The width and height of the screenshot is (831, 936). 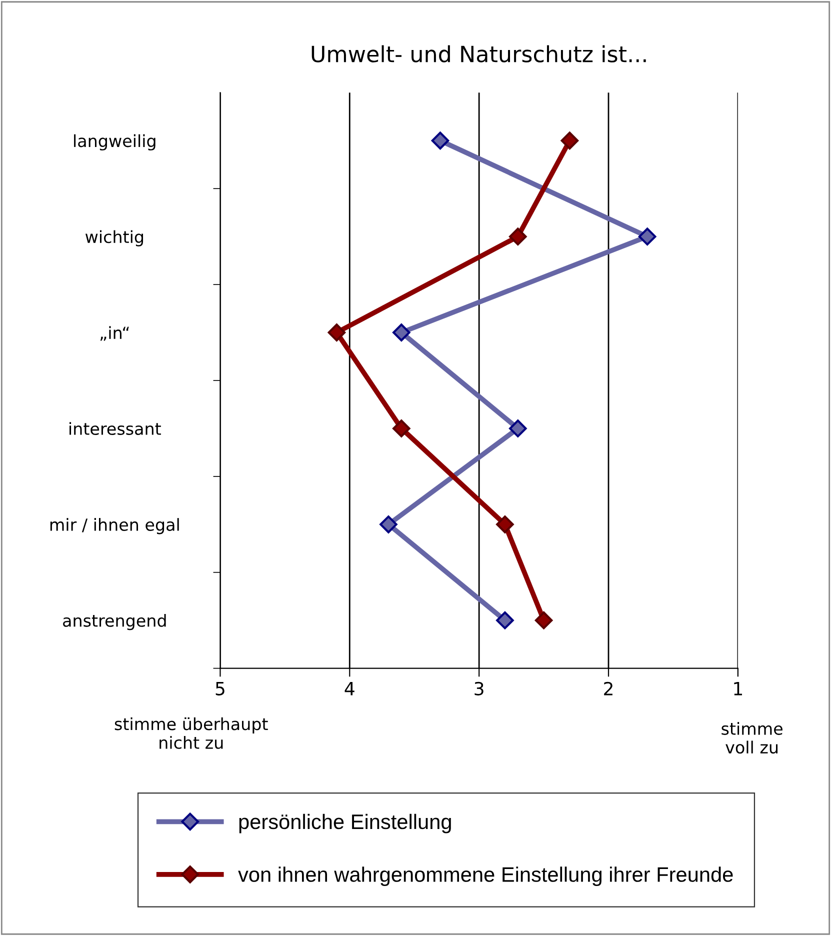 I want to click on y-tick-label: „in“, so click(x=114, y=333).